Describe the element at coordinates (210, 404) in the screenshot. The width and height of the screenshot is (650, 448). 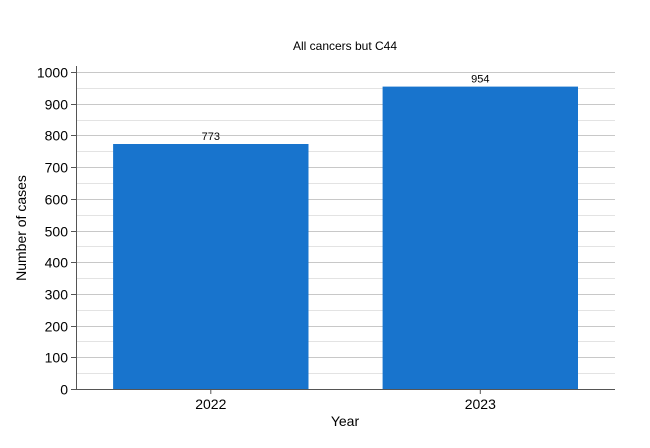
I see `x-tick-label: 2022` at that location.